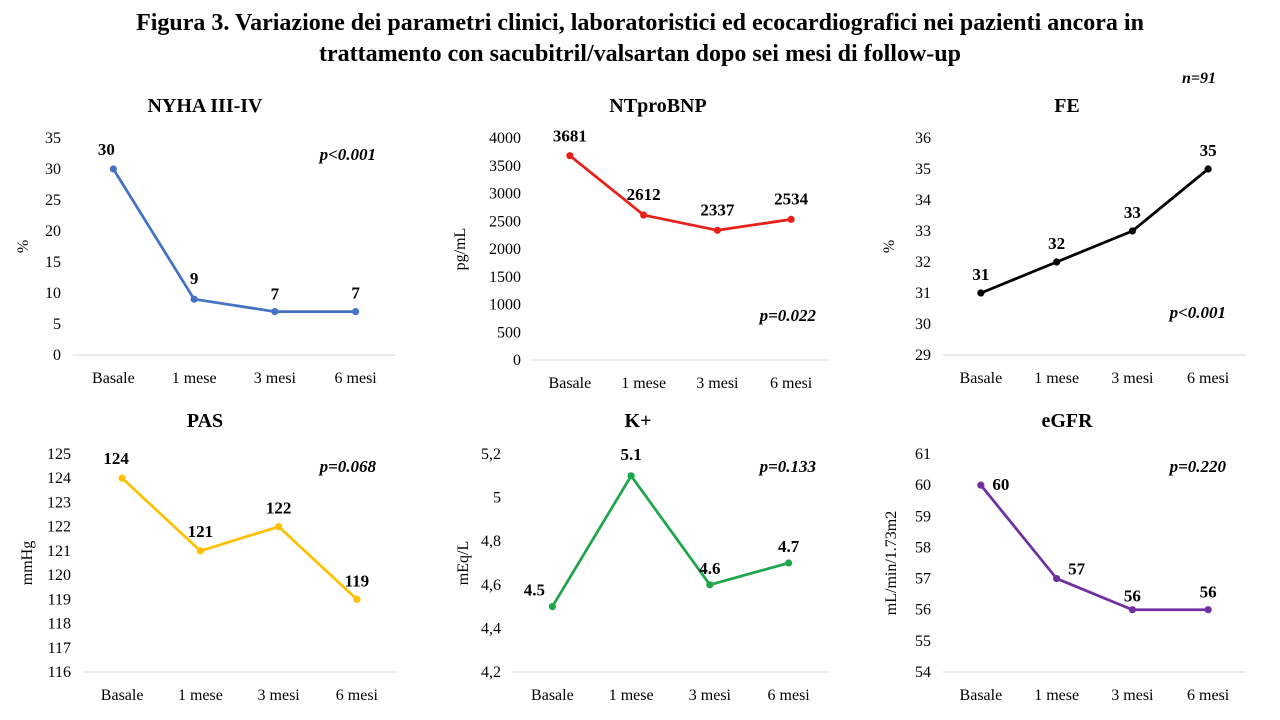  Describe the element at coordinates (923, 200) in the screenshot. I see `y-tick-label: 34` at that location.